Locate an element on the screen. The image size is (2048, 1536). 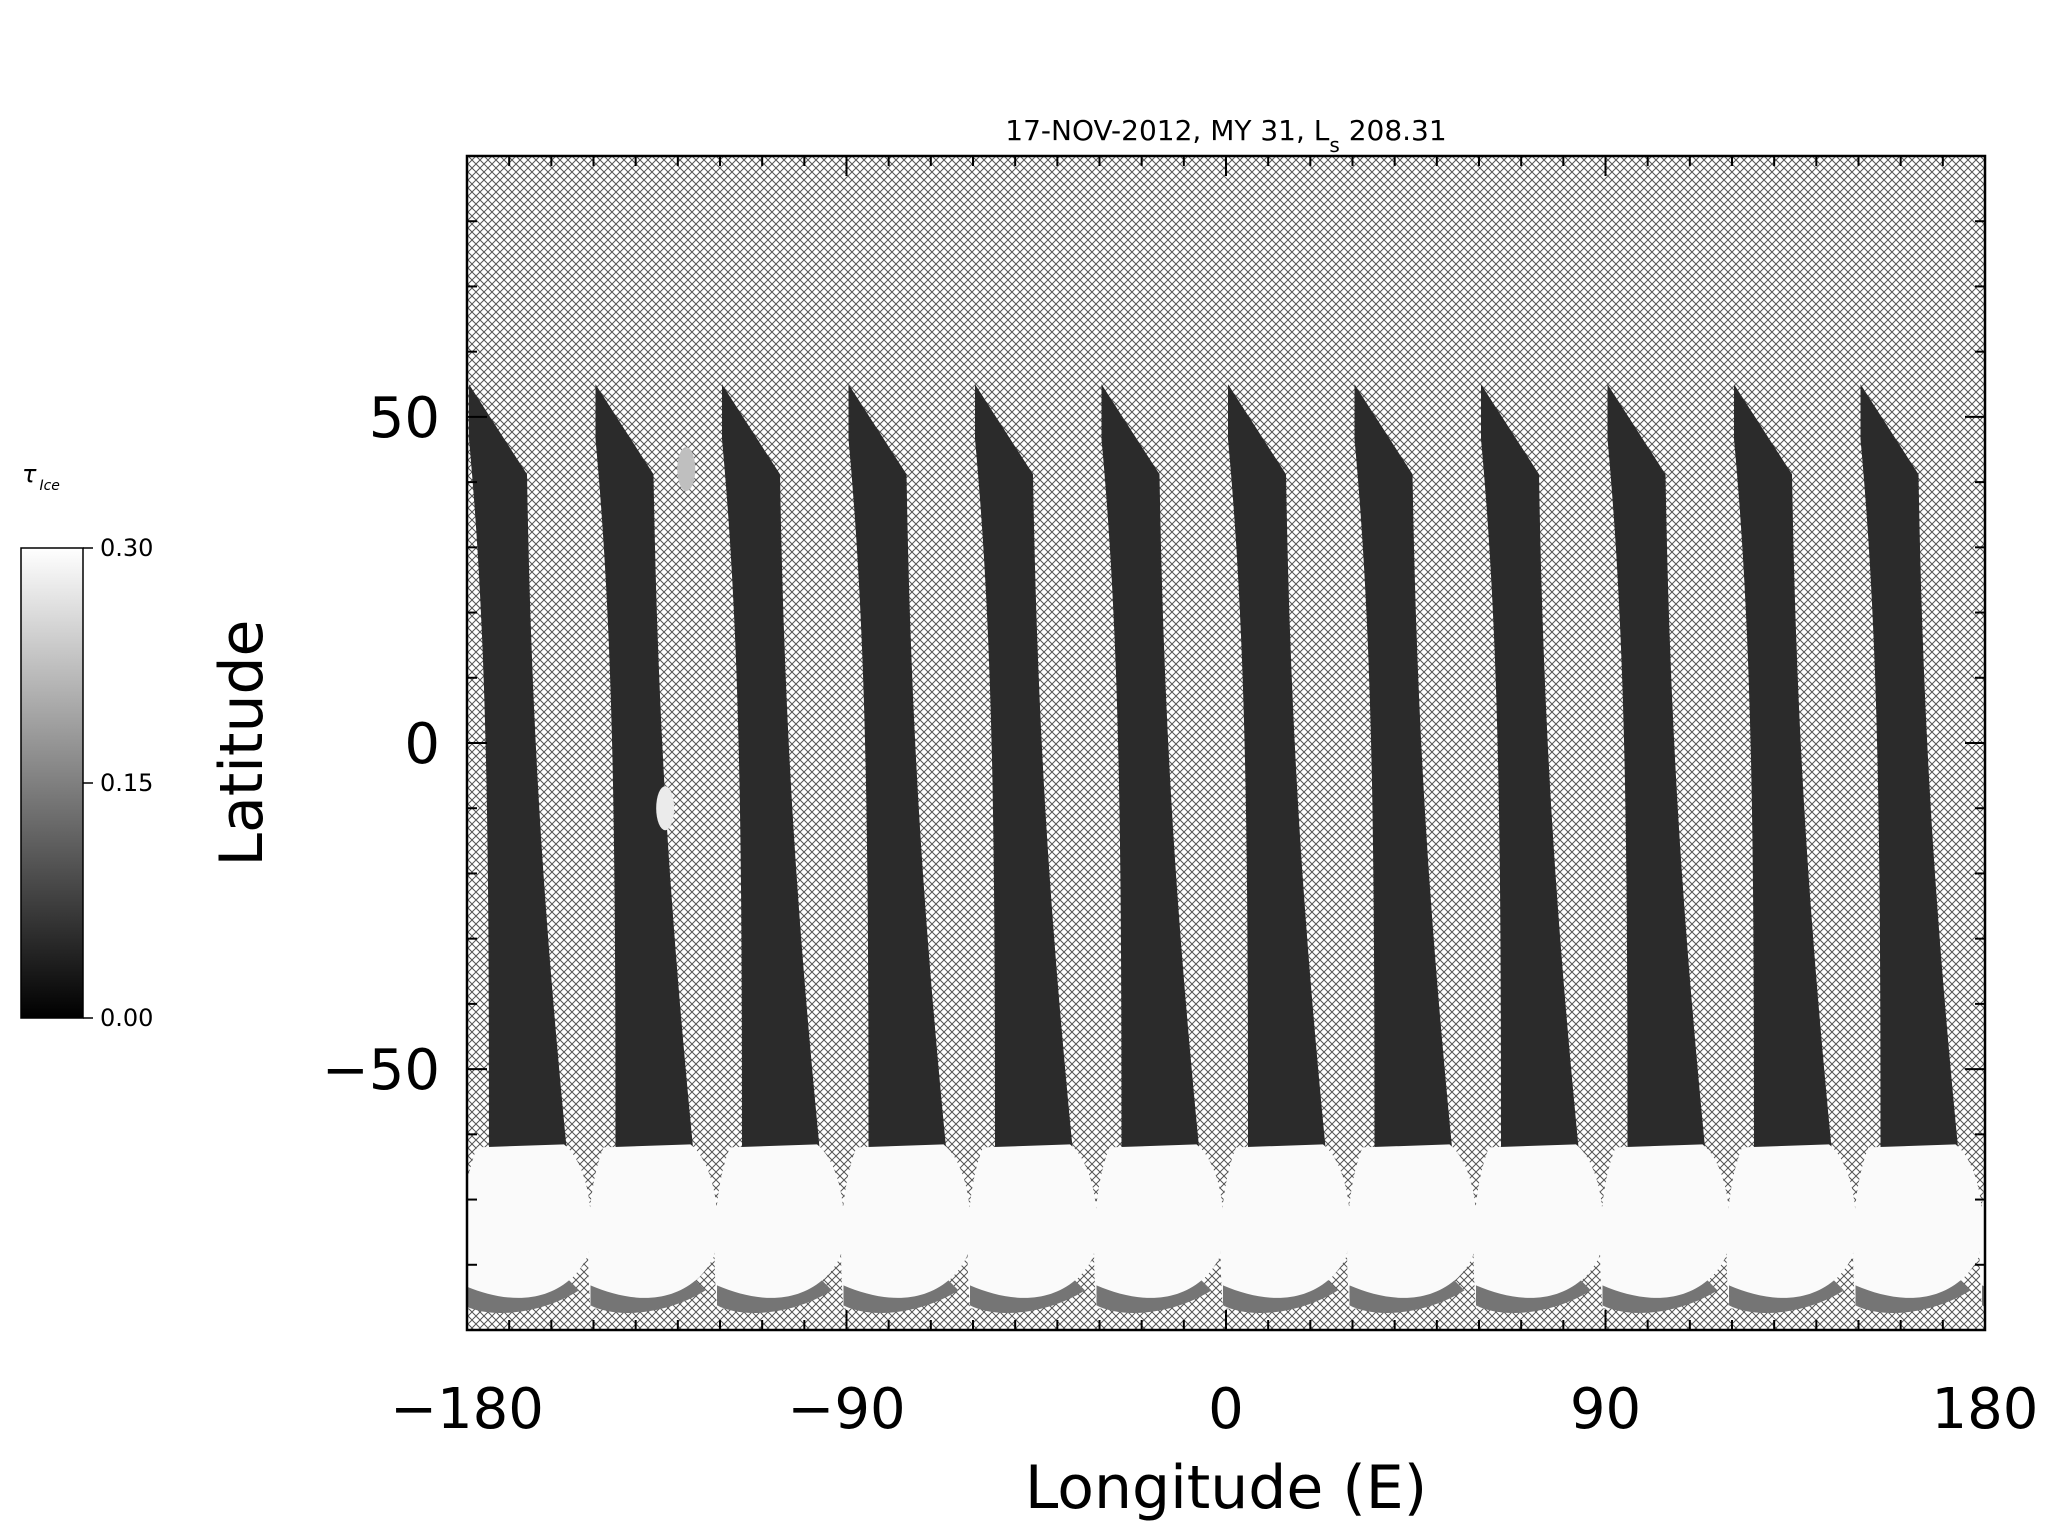
x-tick-labels: −180 −90 0 90 180 is located at coordinates (1214, 1409).